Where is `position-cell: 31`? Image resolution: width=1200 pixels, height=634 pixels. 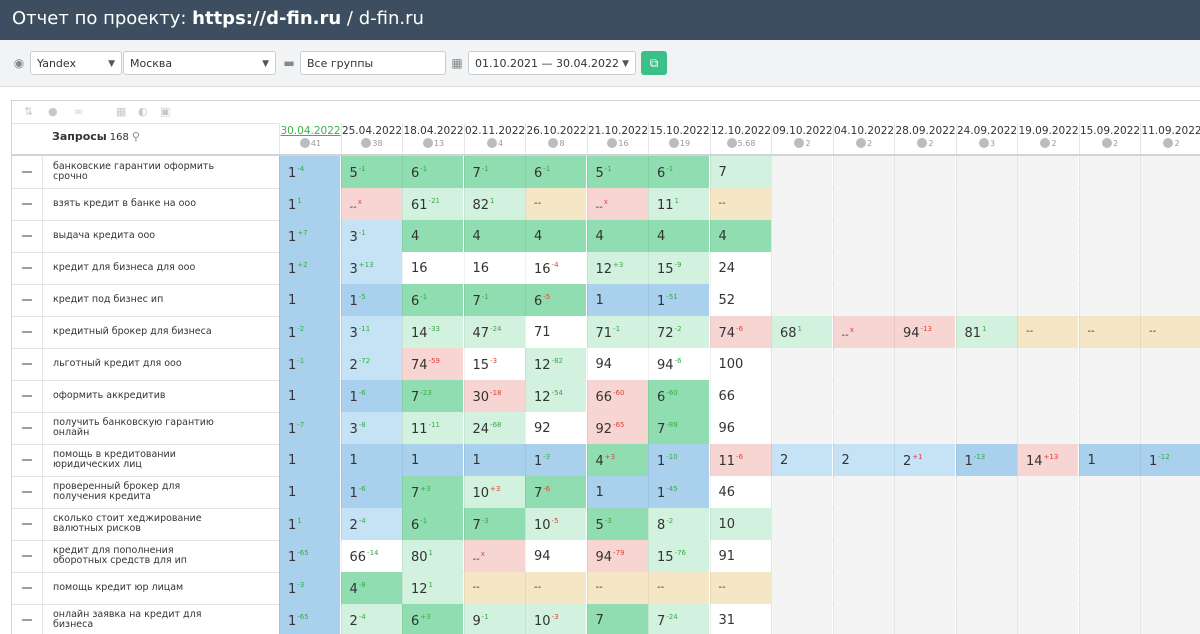
position-cell: 31 is located at coordinates (740, 619).